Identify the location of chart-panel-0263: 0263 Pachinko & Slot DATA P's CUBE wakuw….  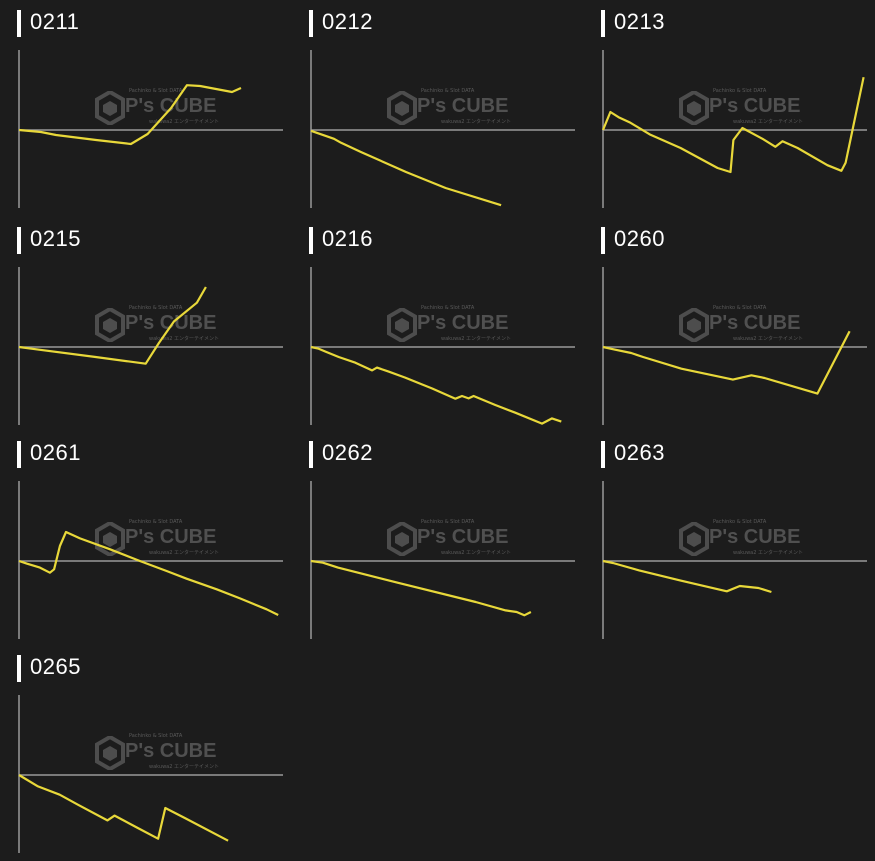
(729, 538).